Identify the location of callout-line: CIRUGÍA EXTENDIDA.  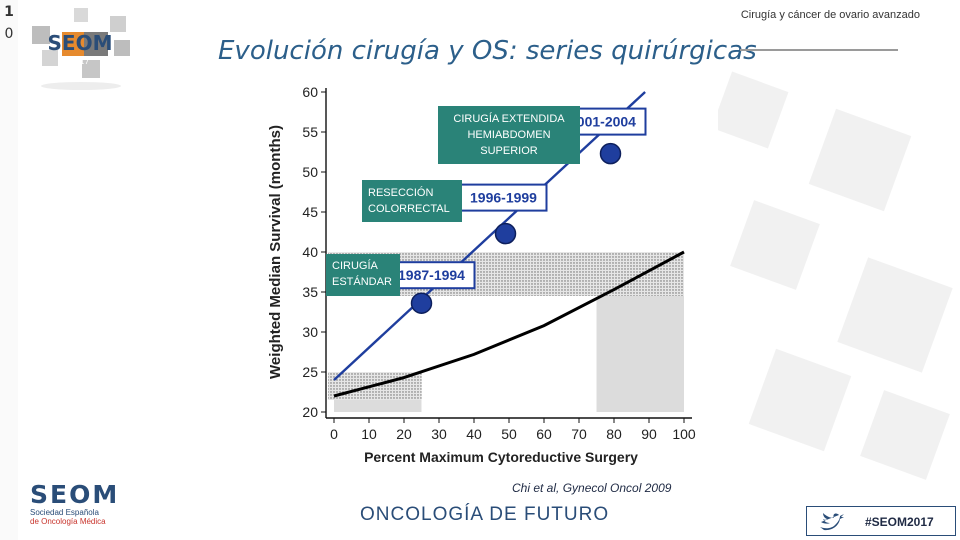
(509, 119).